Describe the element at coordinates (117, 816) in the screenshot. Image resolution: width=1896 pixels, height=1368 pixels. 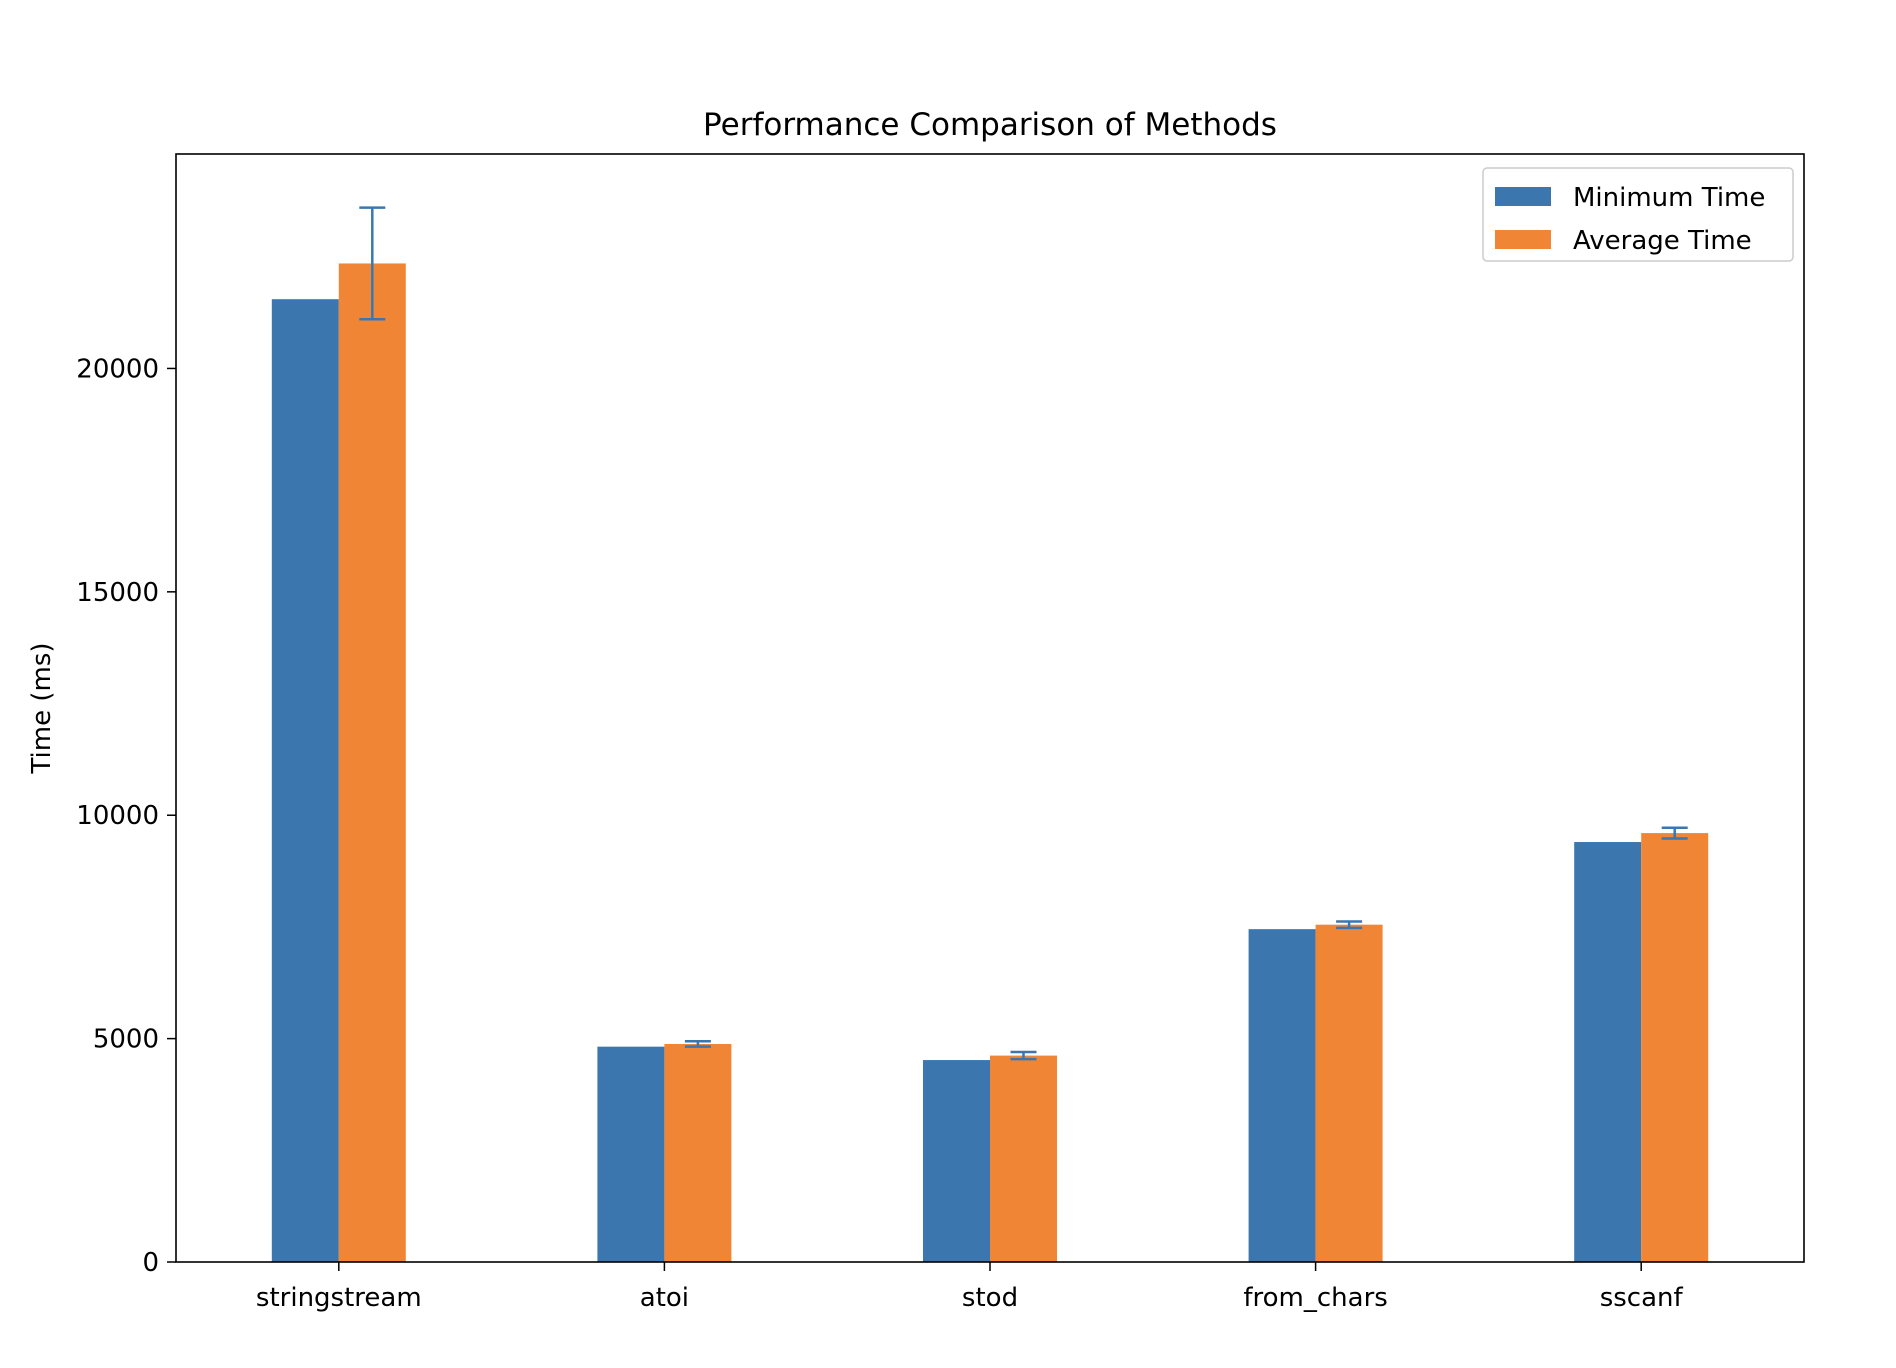
I see `y-tick-label-10000: 10000` at that location.